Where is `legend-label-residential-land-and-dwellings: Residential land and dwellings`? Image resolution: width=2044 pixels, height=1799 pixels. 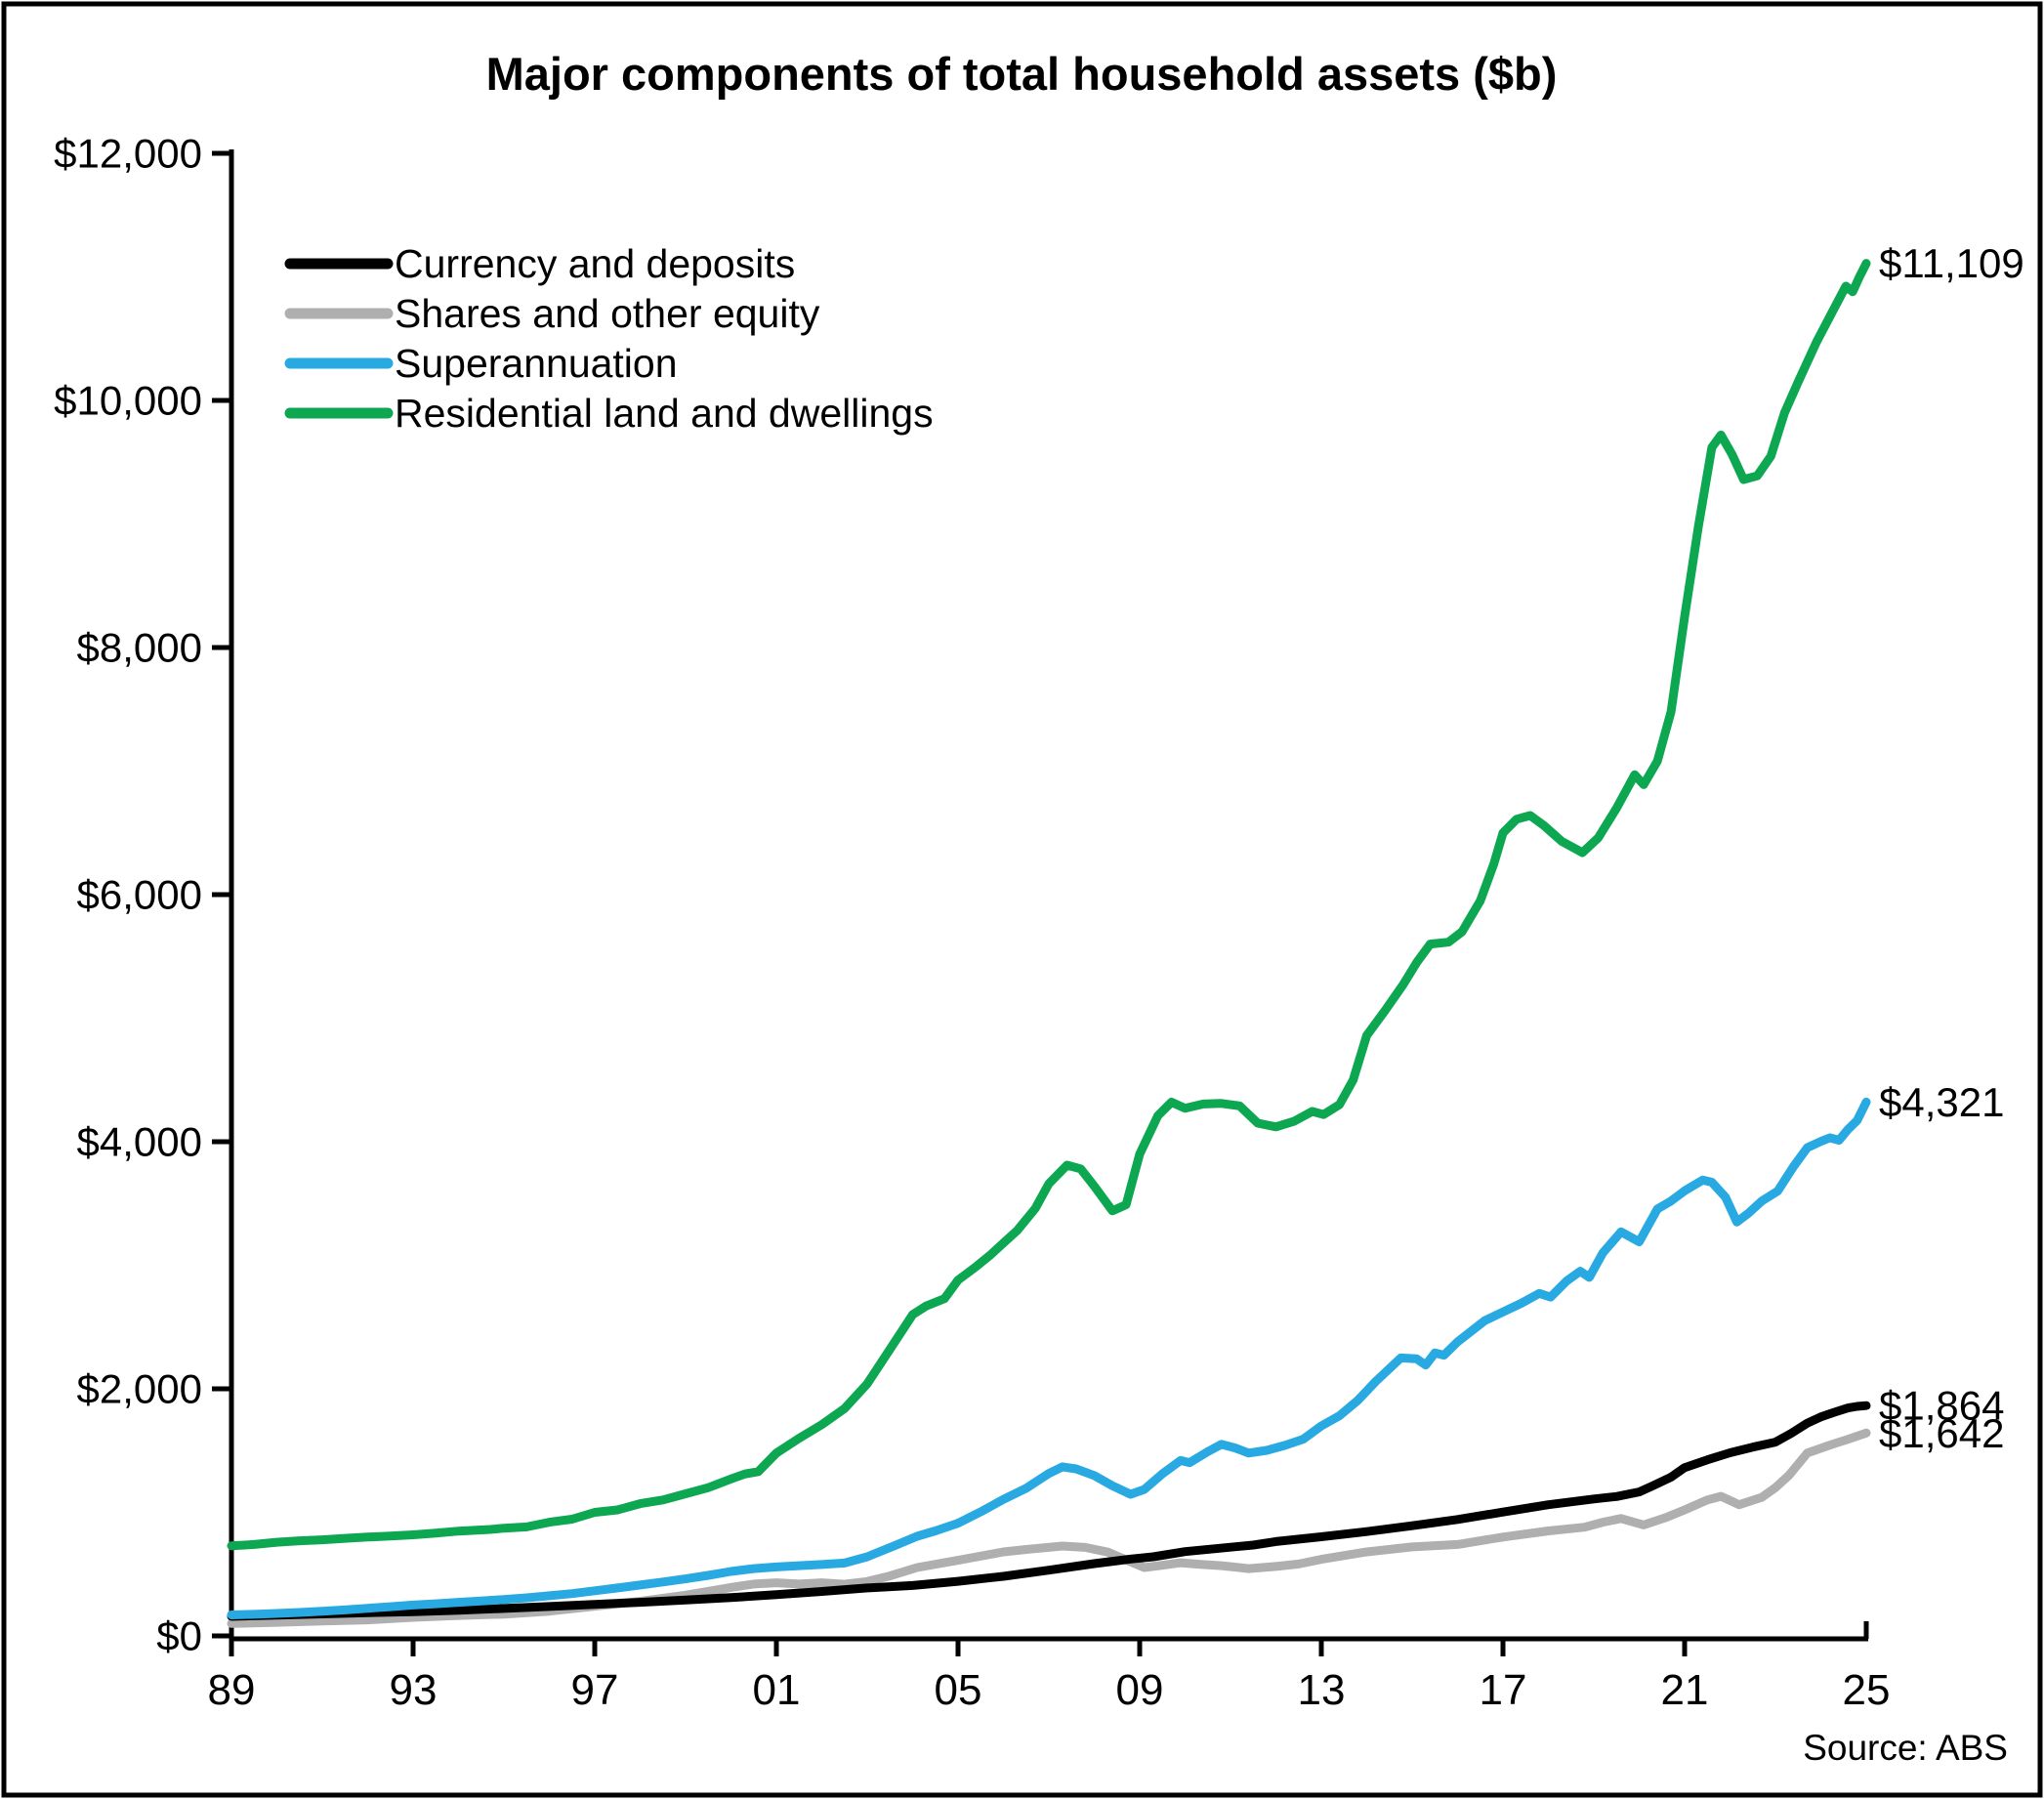 legend-label-residential-land-and-dwellings: Residential land and dwellings is located at coordinates (664, 413).